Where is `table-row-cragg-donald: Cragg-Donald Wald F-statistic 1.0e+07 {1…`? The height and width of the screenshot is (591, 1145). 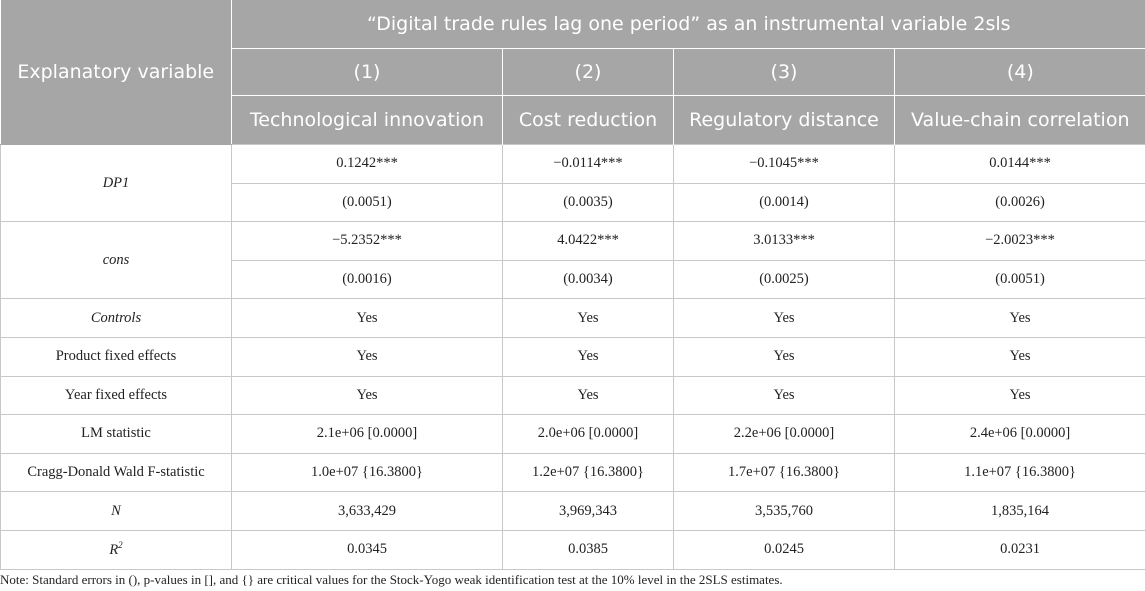 table-row-cragg-donald: Cragg-Donald Wald F-statistic 1.0e+07 {1… is located at coordinates (572, 472).